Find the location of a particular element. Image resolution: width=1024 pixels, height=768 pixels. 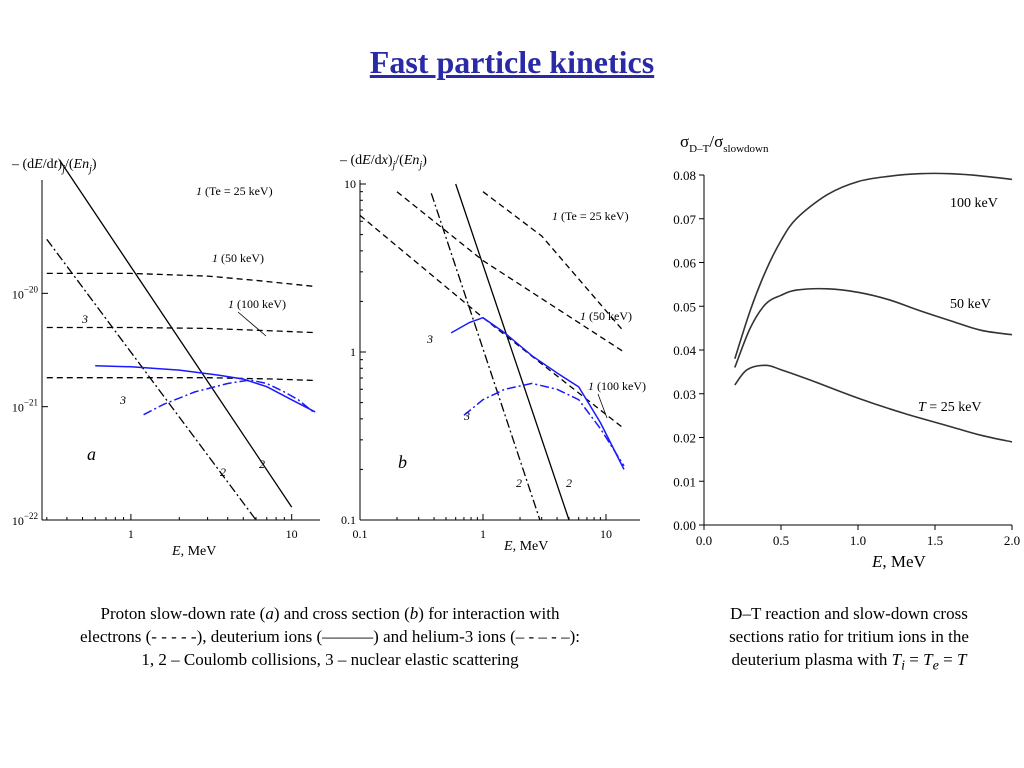

chart-a-x-tick-label: 1 is located at coordinates (131, 534).